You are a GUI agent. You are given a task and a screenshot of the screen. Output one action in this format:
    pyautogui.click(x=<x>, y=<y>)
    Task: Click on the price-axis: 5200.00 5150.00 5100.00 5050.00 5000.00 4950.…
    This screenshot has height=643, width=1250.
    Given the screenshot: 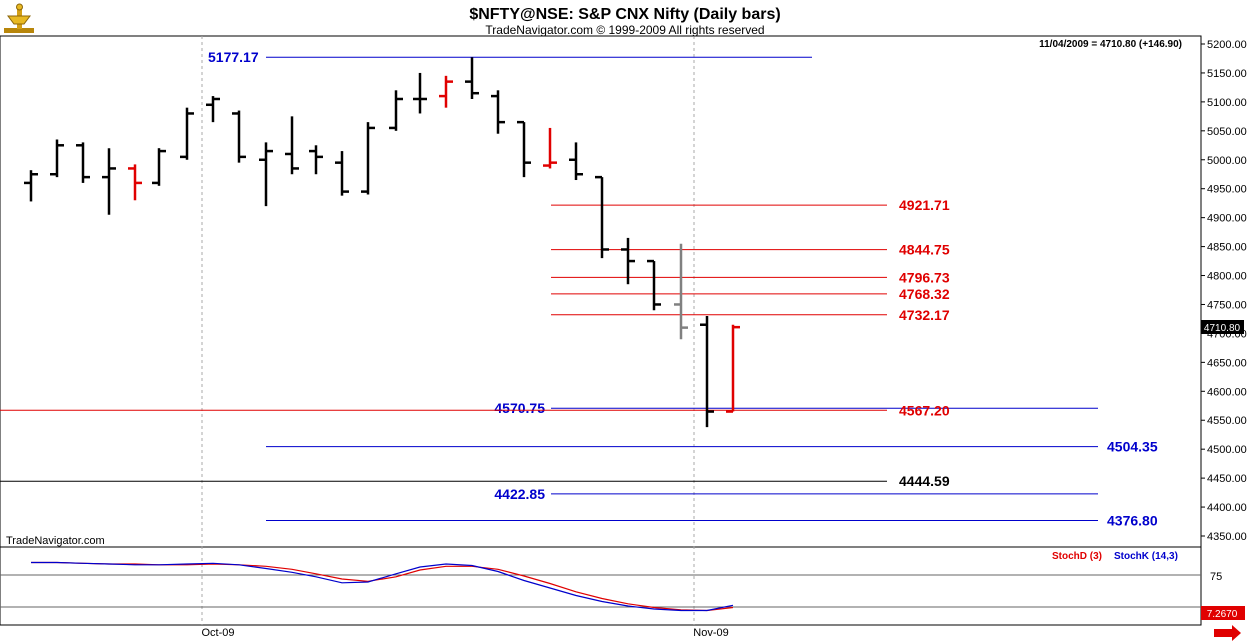 What is the action you would take?
    pyautogui.click(x=1224, y=291)
    